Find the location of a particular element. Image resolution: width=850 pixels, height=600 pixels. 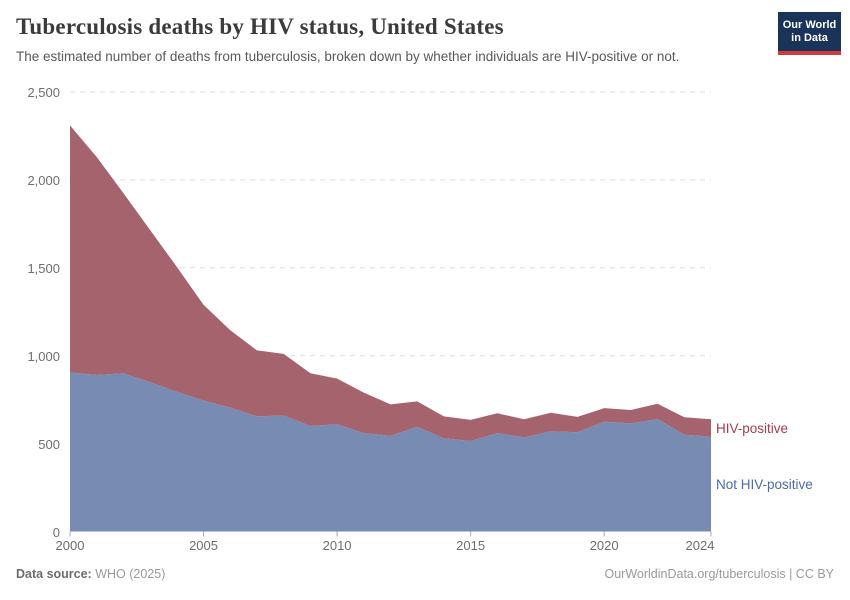

data-source-label: Data source: is located at coordinates (54, 574).